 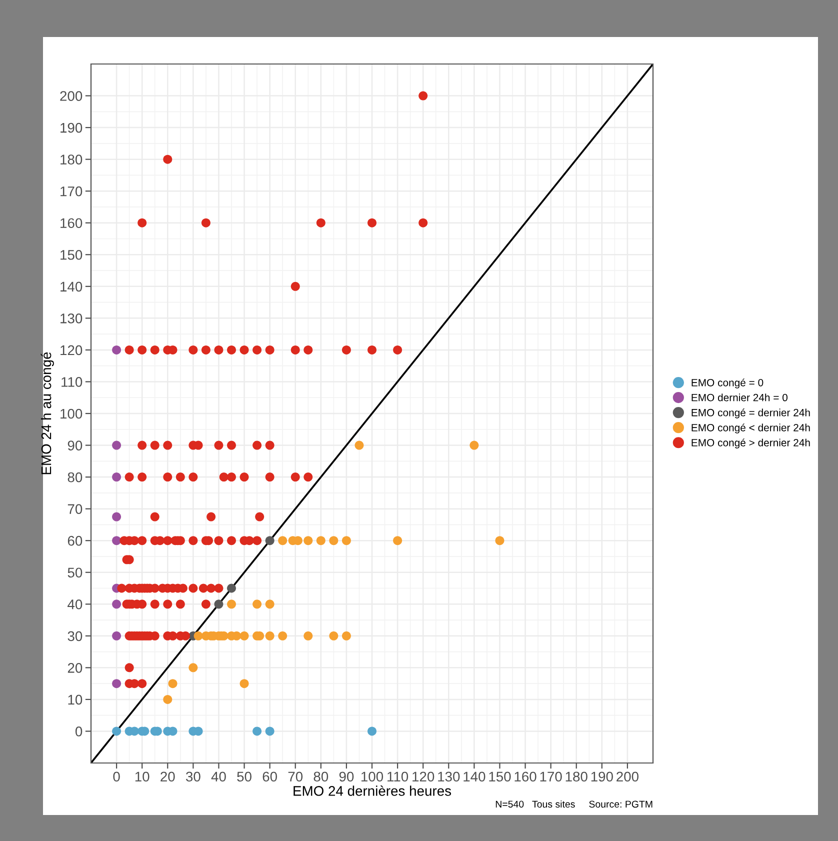 What do you see at coordinates (218, 777) in the screenshot?
I see `x-tick-label: 40` at bounding box center [218, 777].